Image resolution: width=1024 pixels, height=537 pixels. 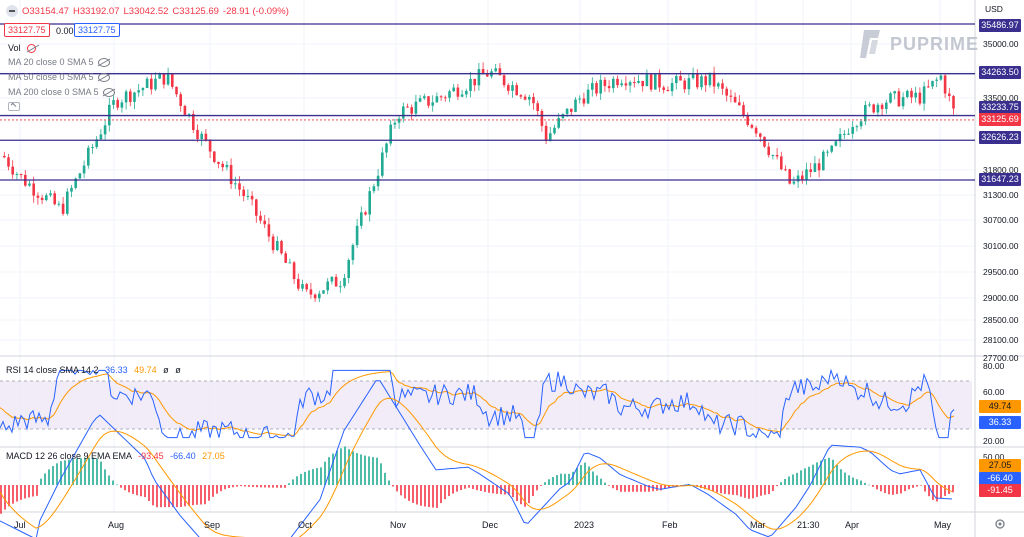 What do you see at coordinates (14, 106) in the screenshot?
I see `collapse-legend-icon` at bounding box center [14, 106].